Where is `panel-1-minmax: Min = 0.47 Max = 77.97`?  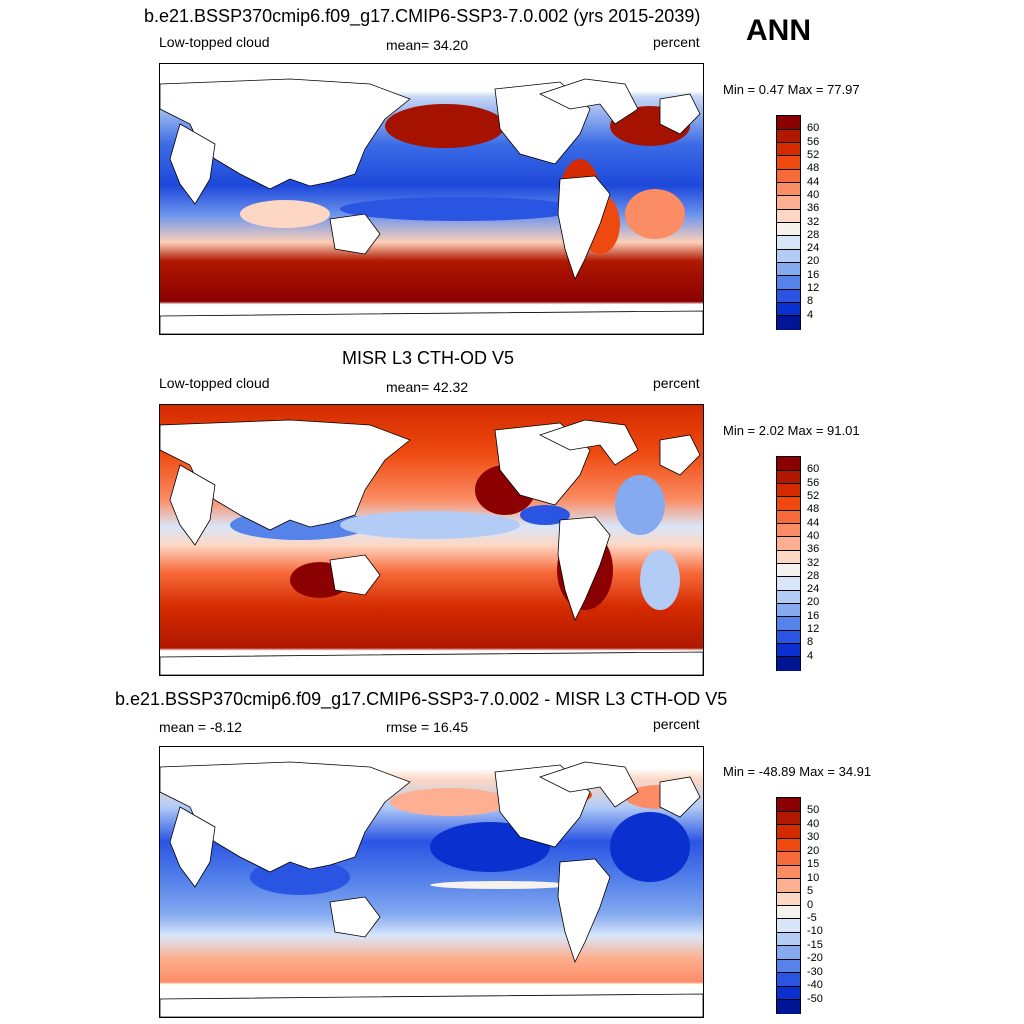
panel-1-minmax: Min = 0.47 Max = 77.97 is located at coordinates (791, 89).